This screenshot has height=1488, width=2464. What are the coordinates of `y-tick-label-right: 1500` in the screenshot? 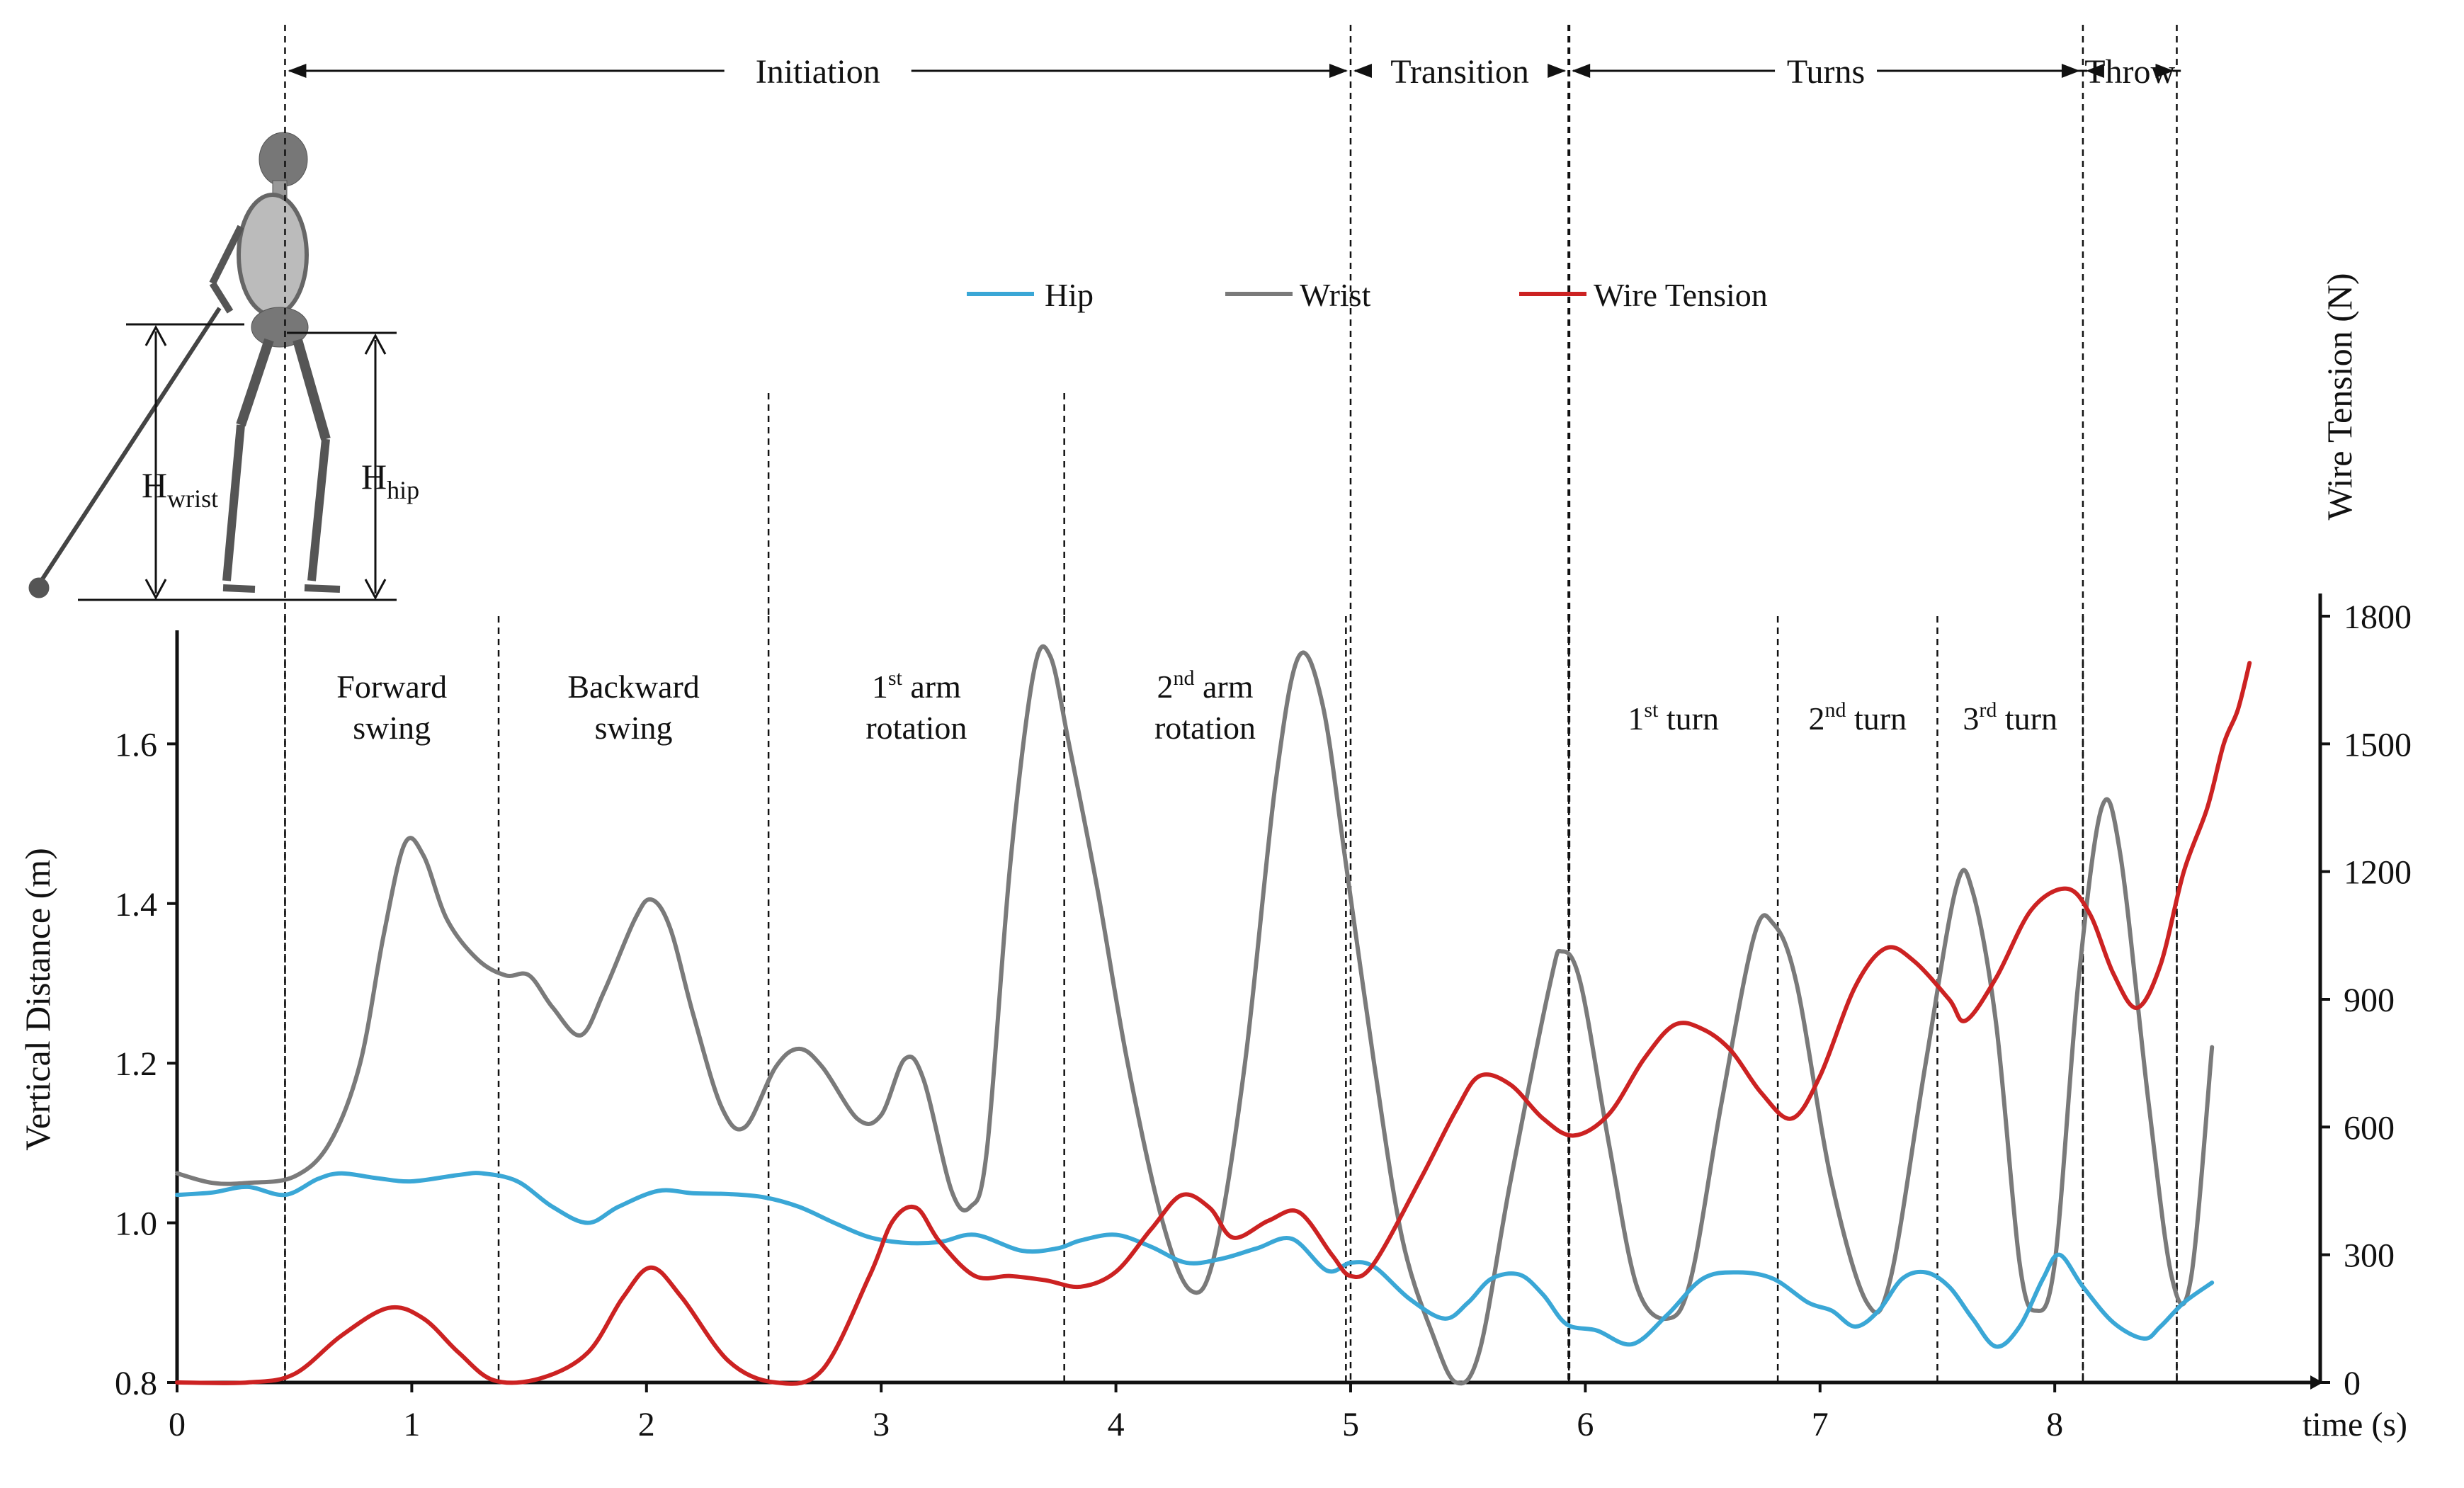 It's located at (2378, 744).